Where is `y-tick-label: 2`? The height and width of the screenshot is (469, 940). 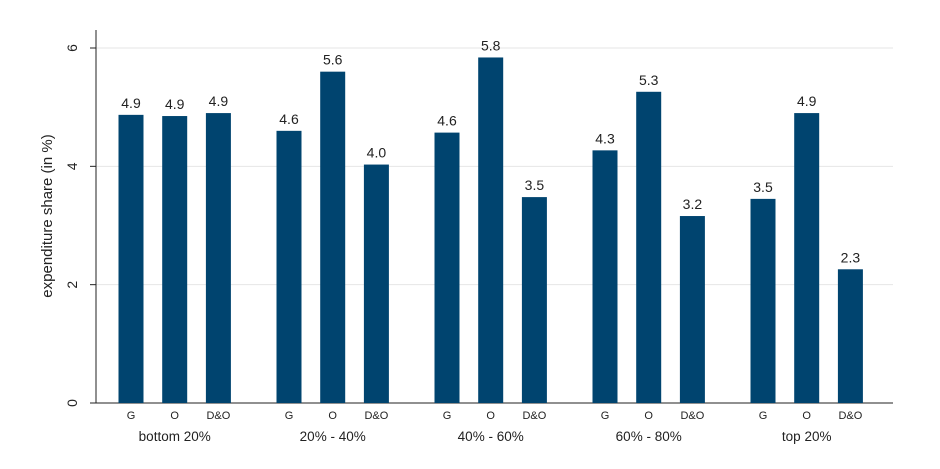
y-tick-label: 2 is located at coordinates (72, 285).